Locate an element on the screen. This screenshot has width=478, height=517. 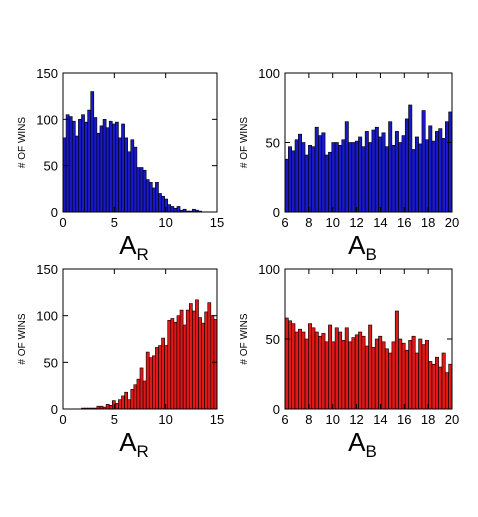
x-tick-label: 15 is located at coordinates (217, 419).